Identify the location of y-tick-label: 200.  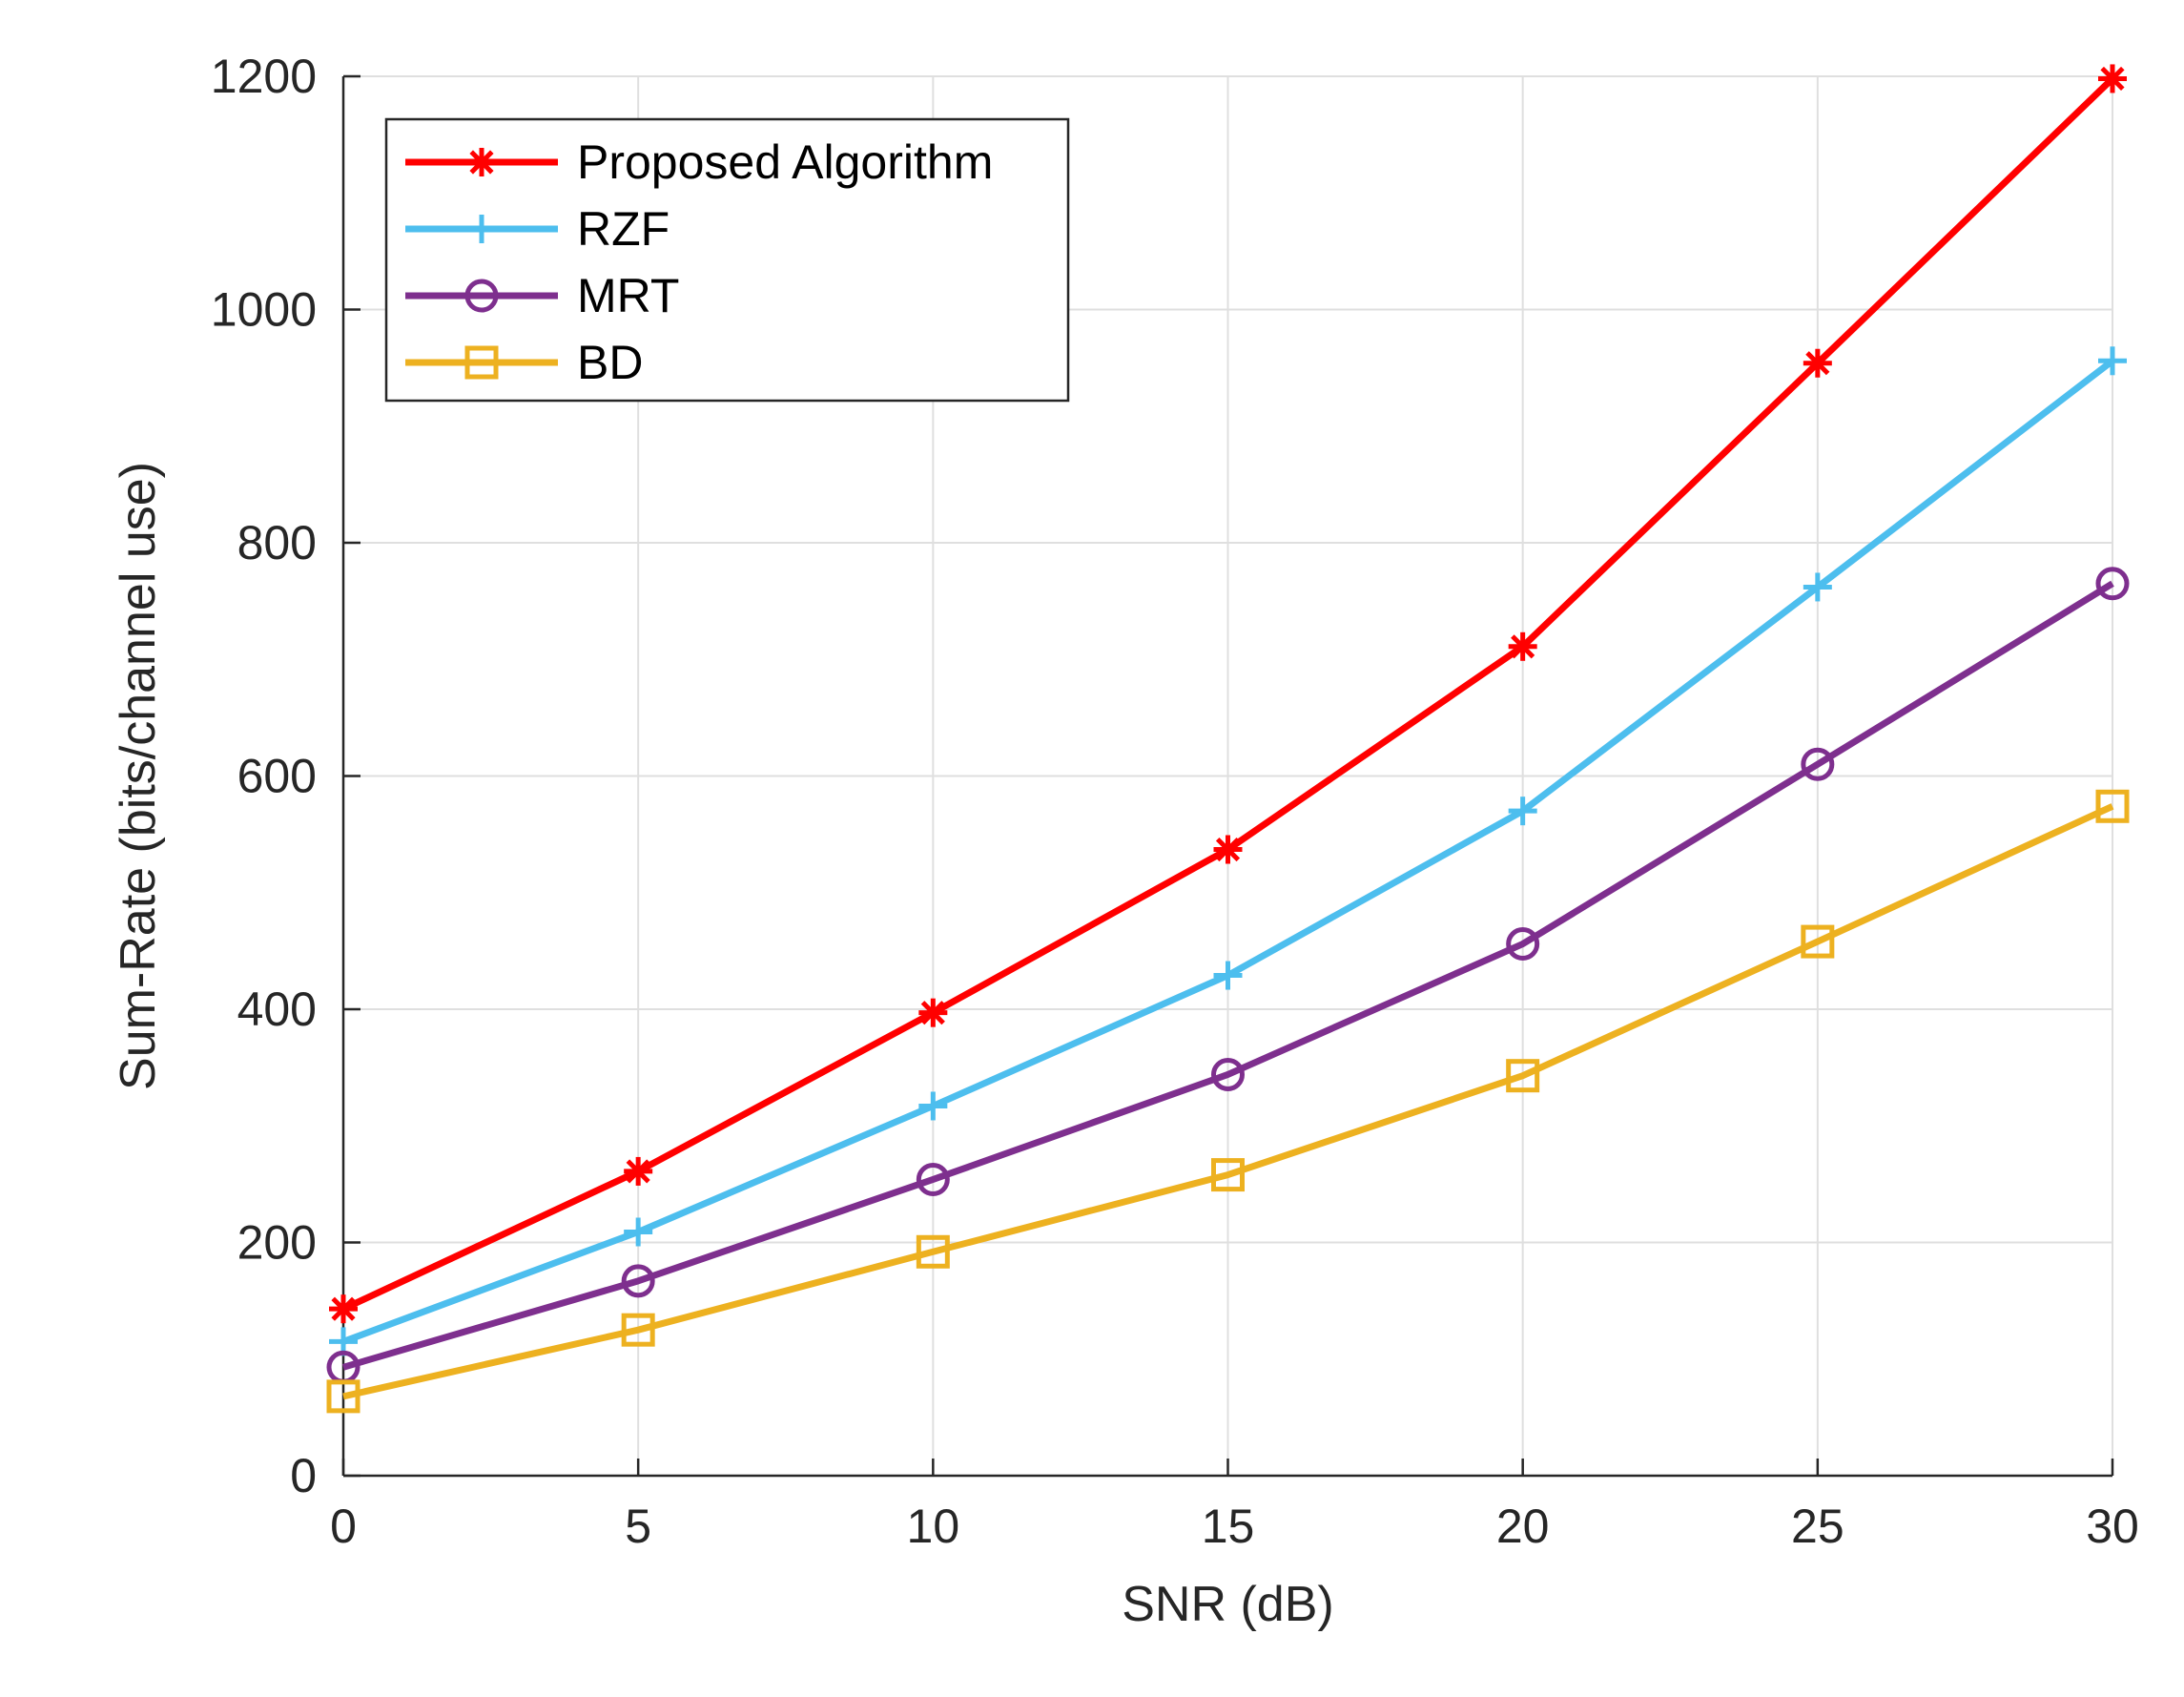
(277, 1243).